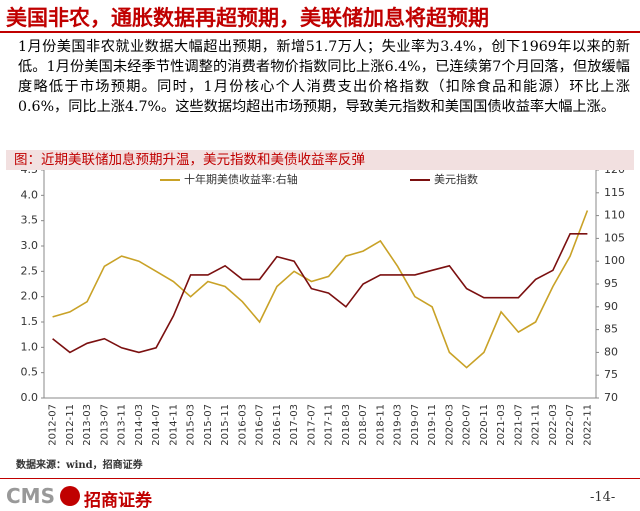 The width and height of the screenshot is (640, 511). I want to click on y2-tick-label: 110, so click(614, 215).